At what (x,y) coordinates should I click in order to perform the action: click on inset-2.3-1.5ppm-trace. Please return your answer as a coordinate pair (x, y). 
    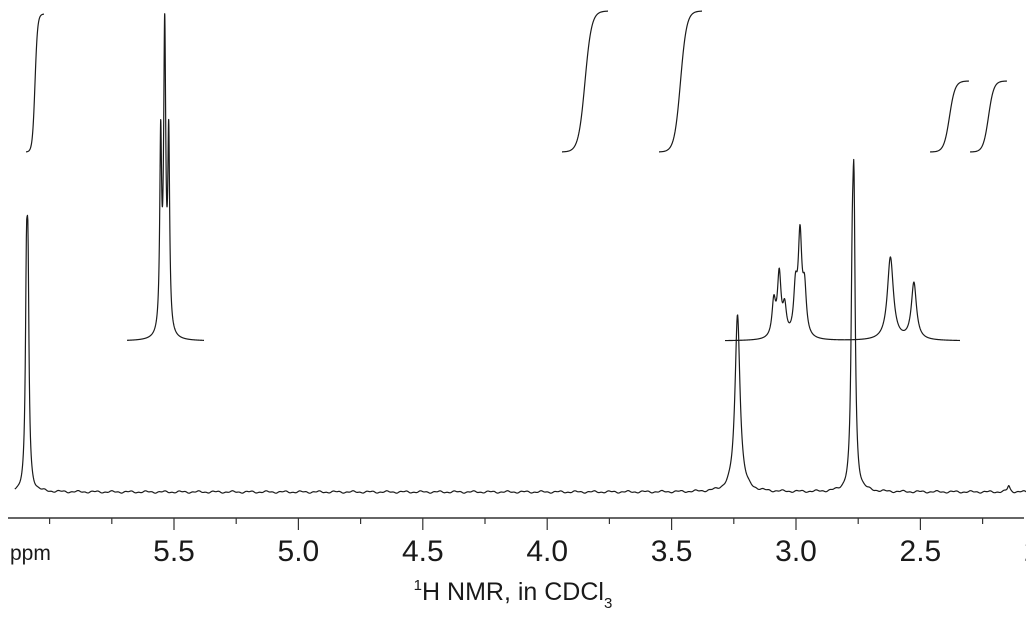
    Looking at the image, I should click on (842, 283).